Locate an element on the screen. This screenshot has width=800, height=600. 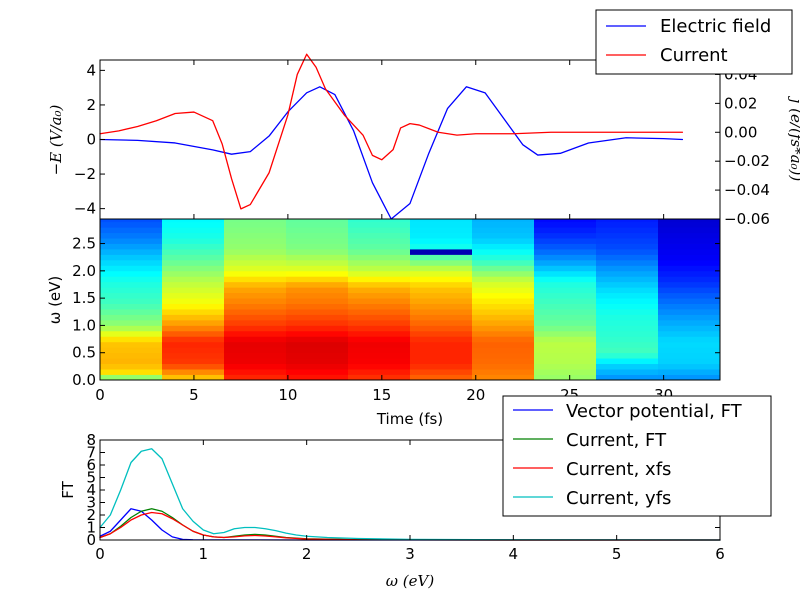
top-right-ytick-label: −0.04 is located at coordinates (747, 190).